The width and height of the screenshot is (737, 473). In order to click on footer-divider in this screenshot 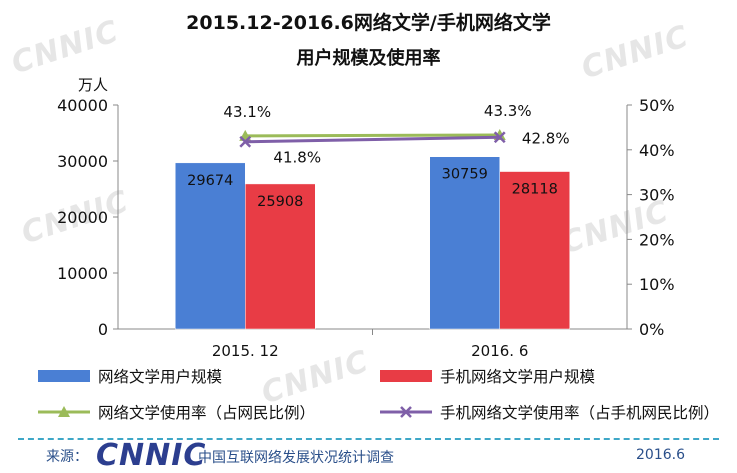, I will do `click(368, 439)`.